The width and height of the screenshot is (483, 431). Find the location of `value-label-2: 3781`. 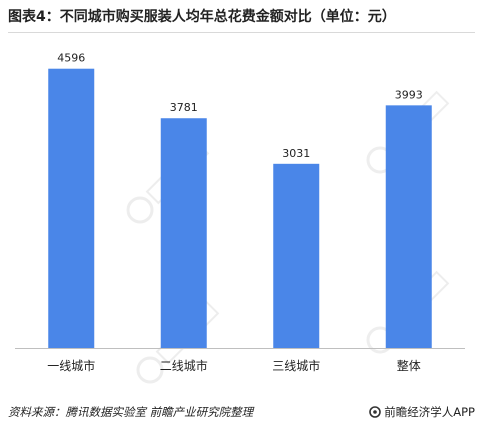

value-label-2: 3781 is located at coordinates (184, 107).